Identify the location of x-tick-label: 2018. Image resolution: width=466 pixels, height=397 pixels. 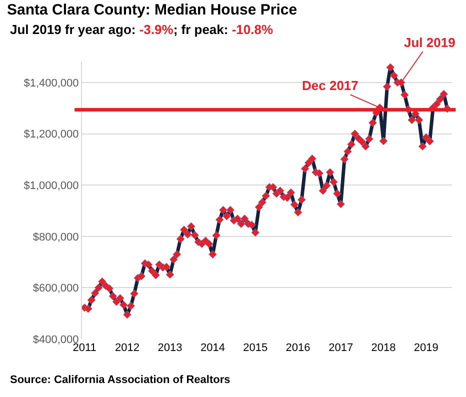
(383, 348).